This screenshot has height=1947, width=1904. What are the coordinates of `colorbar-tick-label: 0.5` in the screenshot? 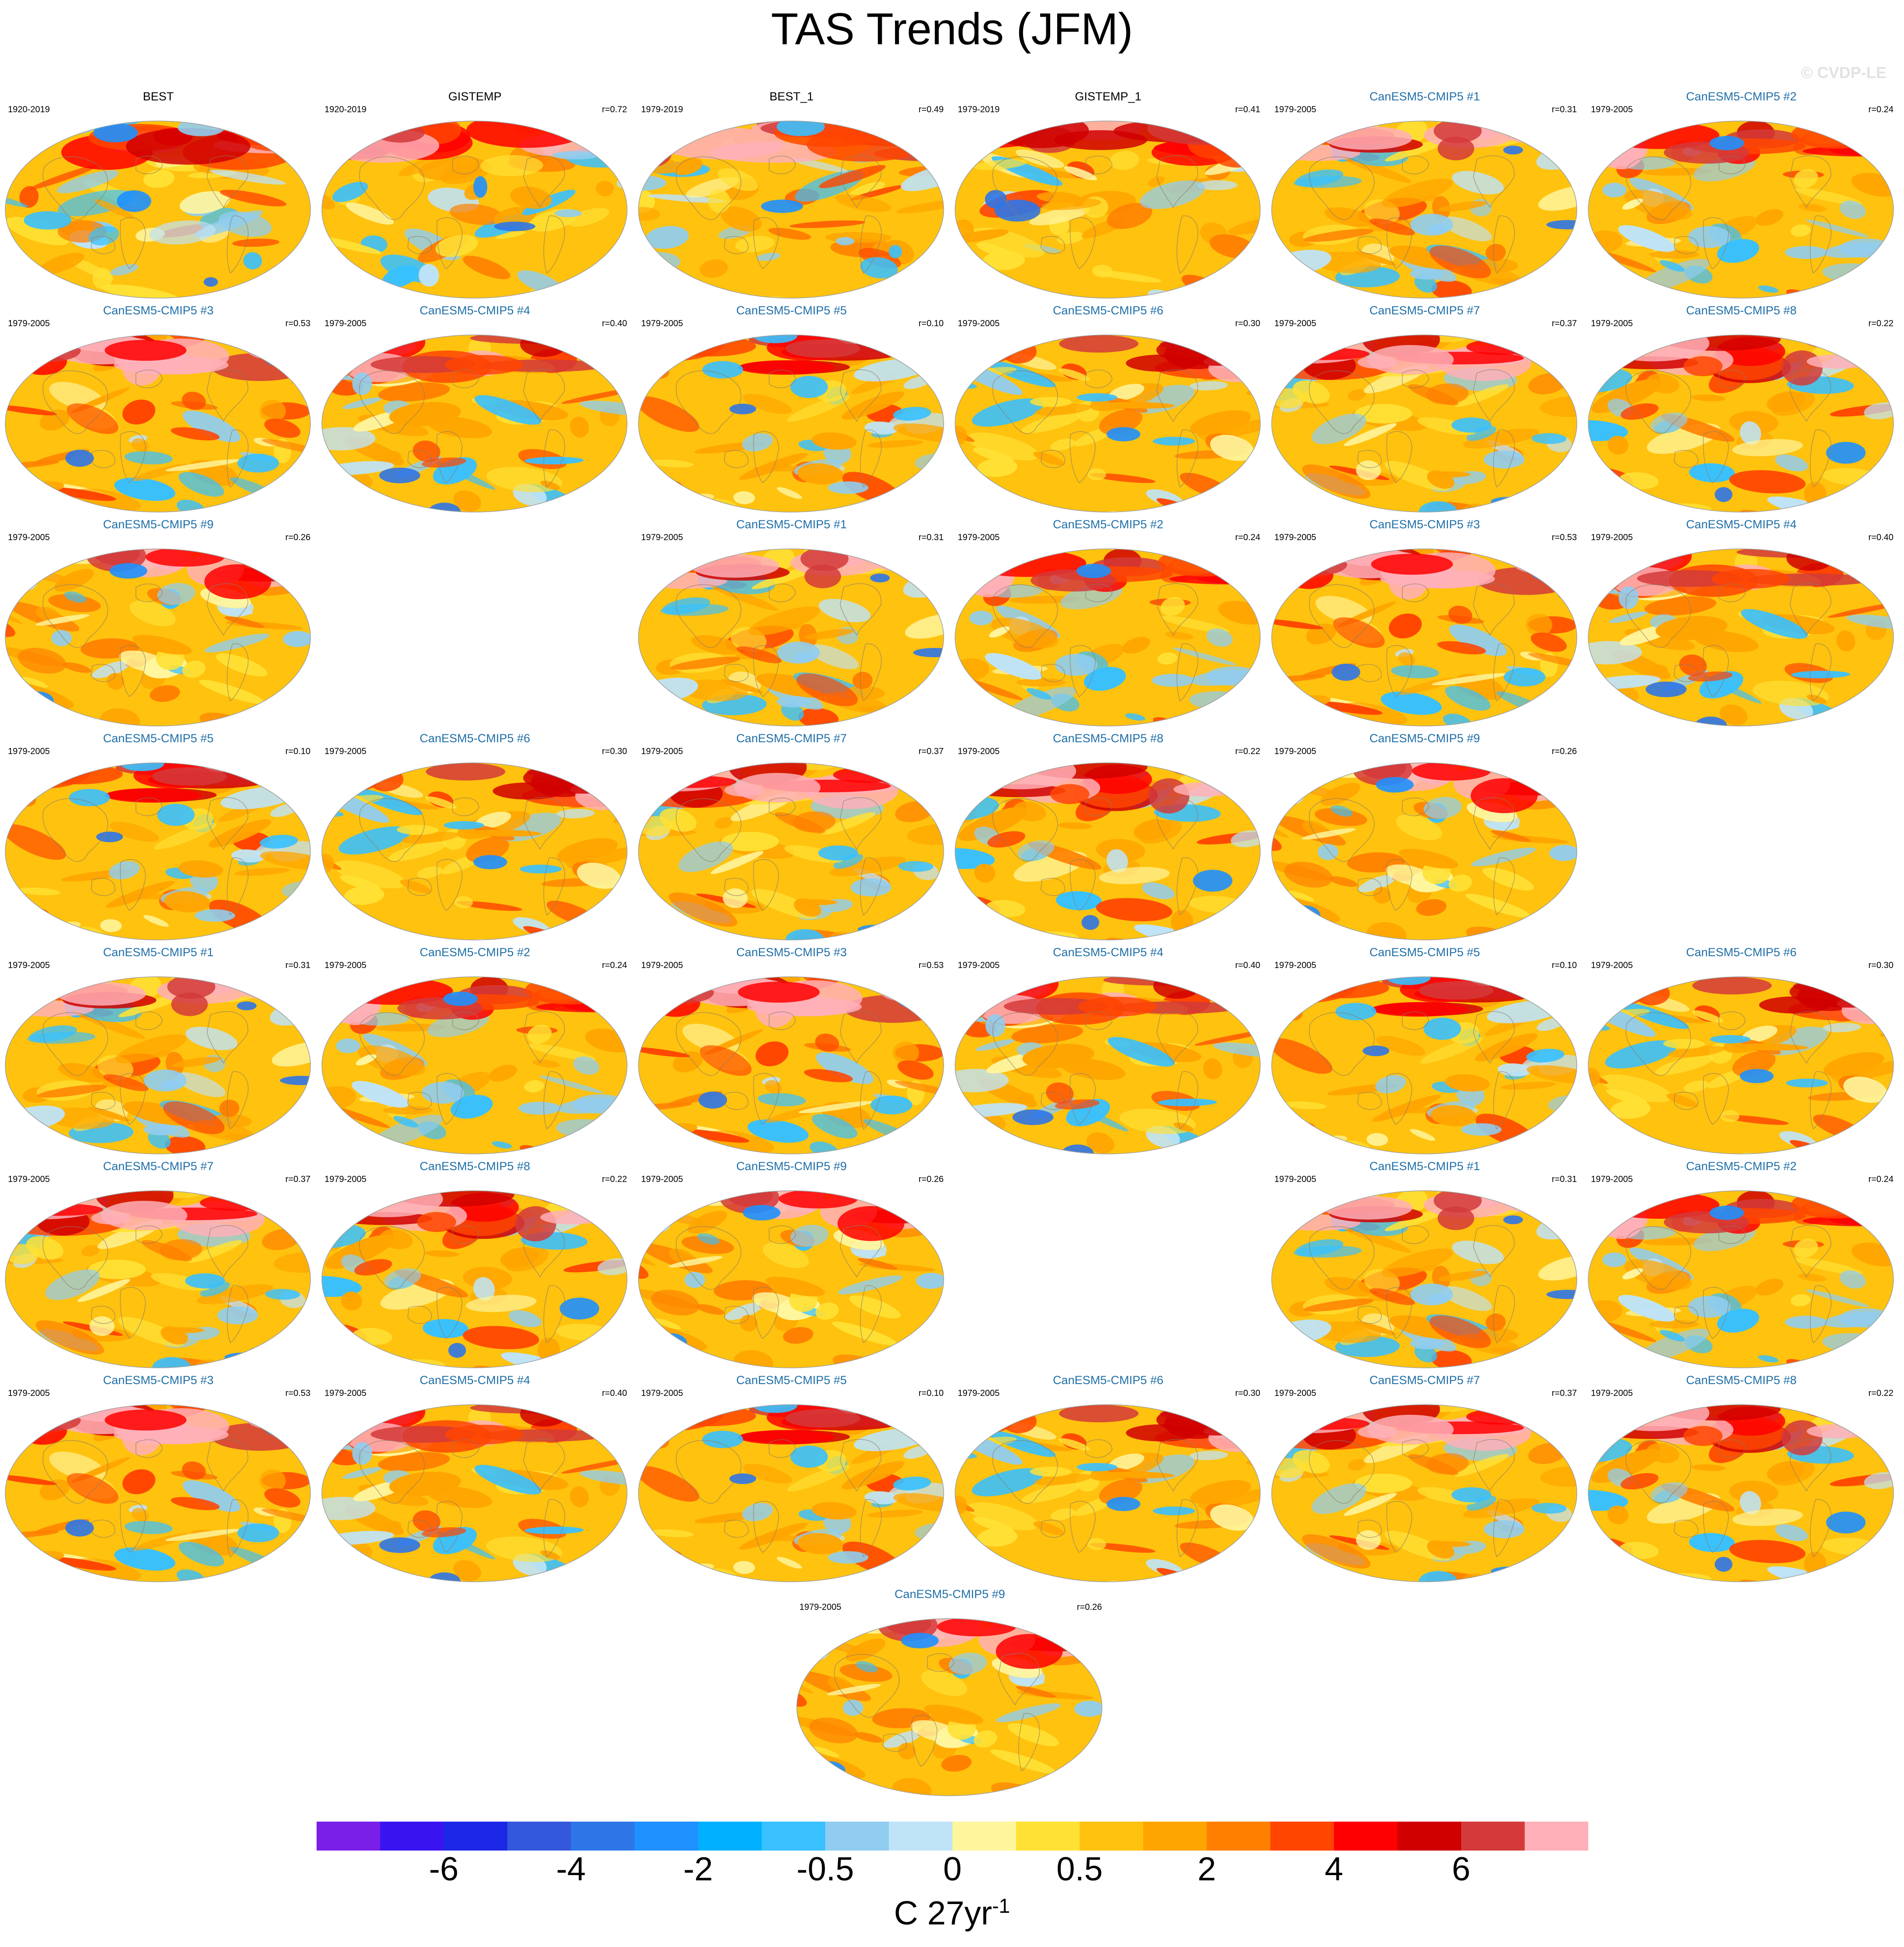 It's located at (1079, 1869).